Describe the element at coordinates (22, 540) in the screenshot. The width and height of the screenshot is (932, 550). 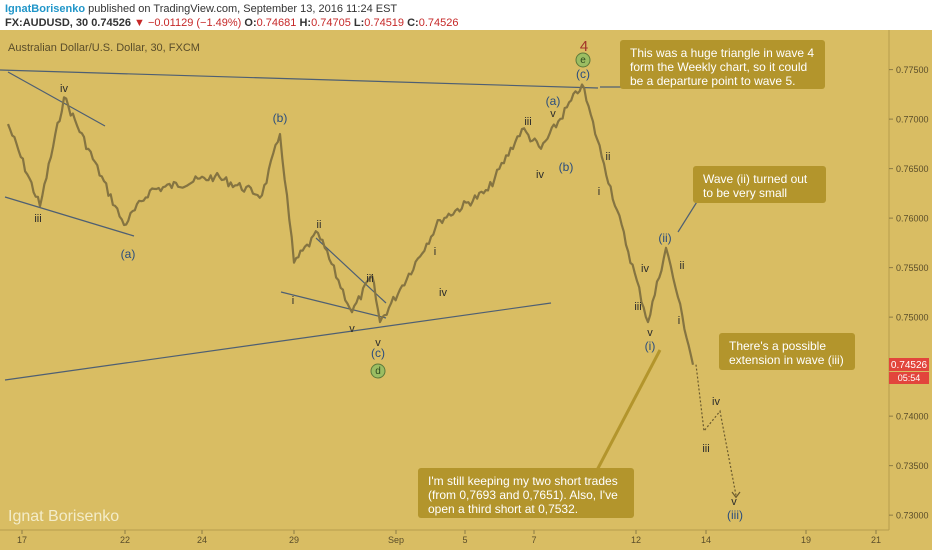
I see `x-tick-label: 17` at that location.